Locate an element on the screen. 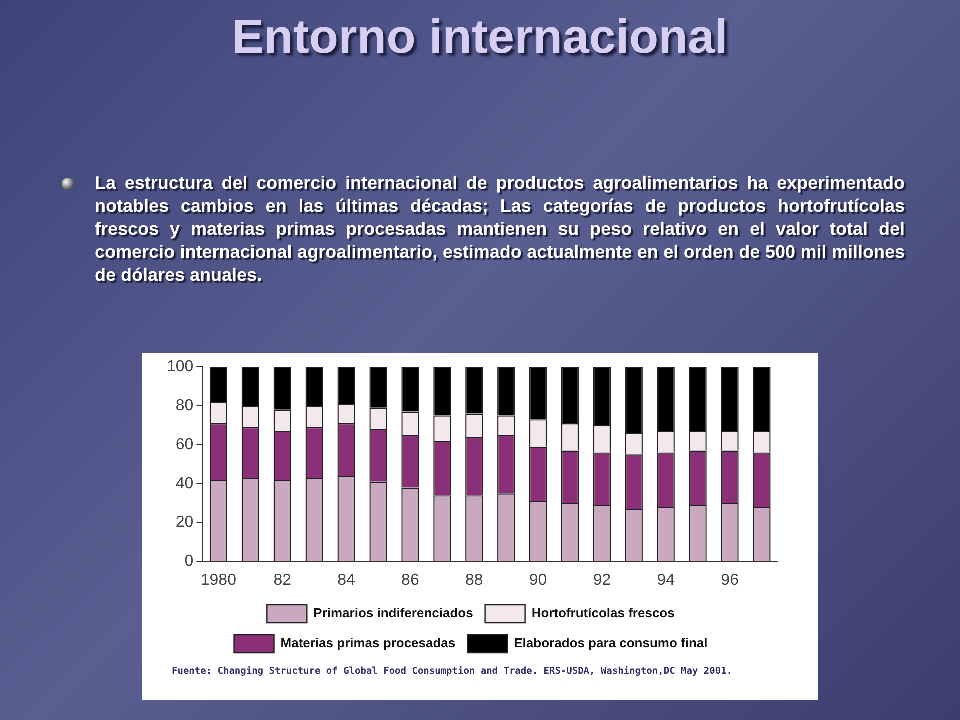 The width and height of the screenshot is (960, 720). y-tick-label: 40 is located at coordinates (185, 483).